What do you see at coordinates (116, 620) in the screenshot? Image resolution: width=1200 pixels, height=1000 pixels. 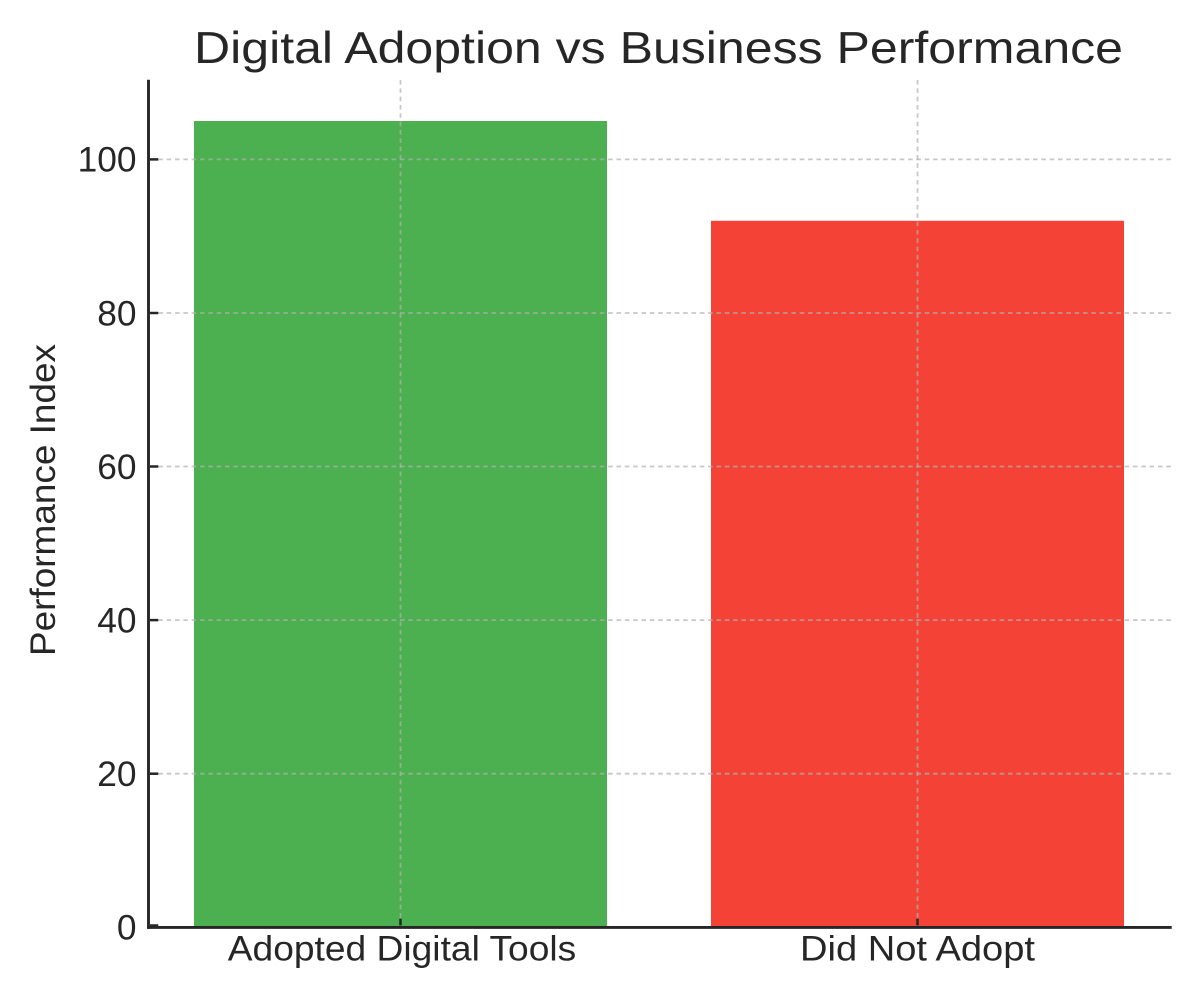 I see `svg-text: 40` at bounding box center [116, 620].